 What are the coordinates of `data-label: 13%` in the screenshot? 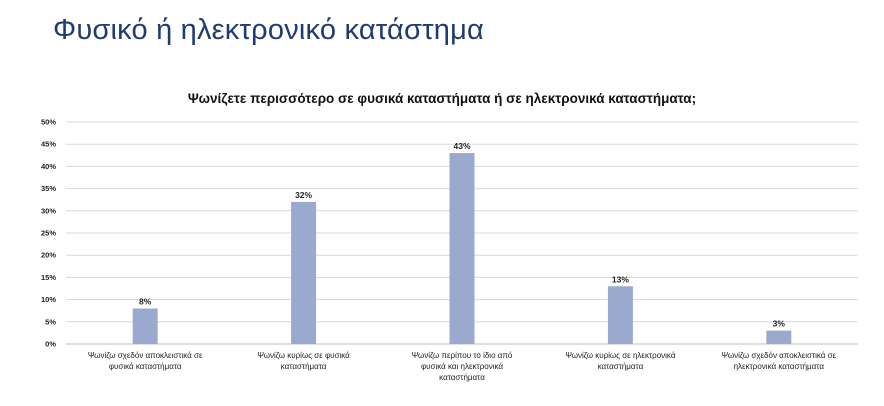 It's located at (620, 279).